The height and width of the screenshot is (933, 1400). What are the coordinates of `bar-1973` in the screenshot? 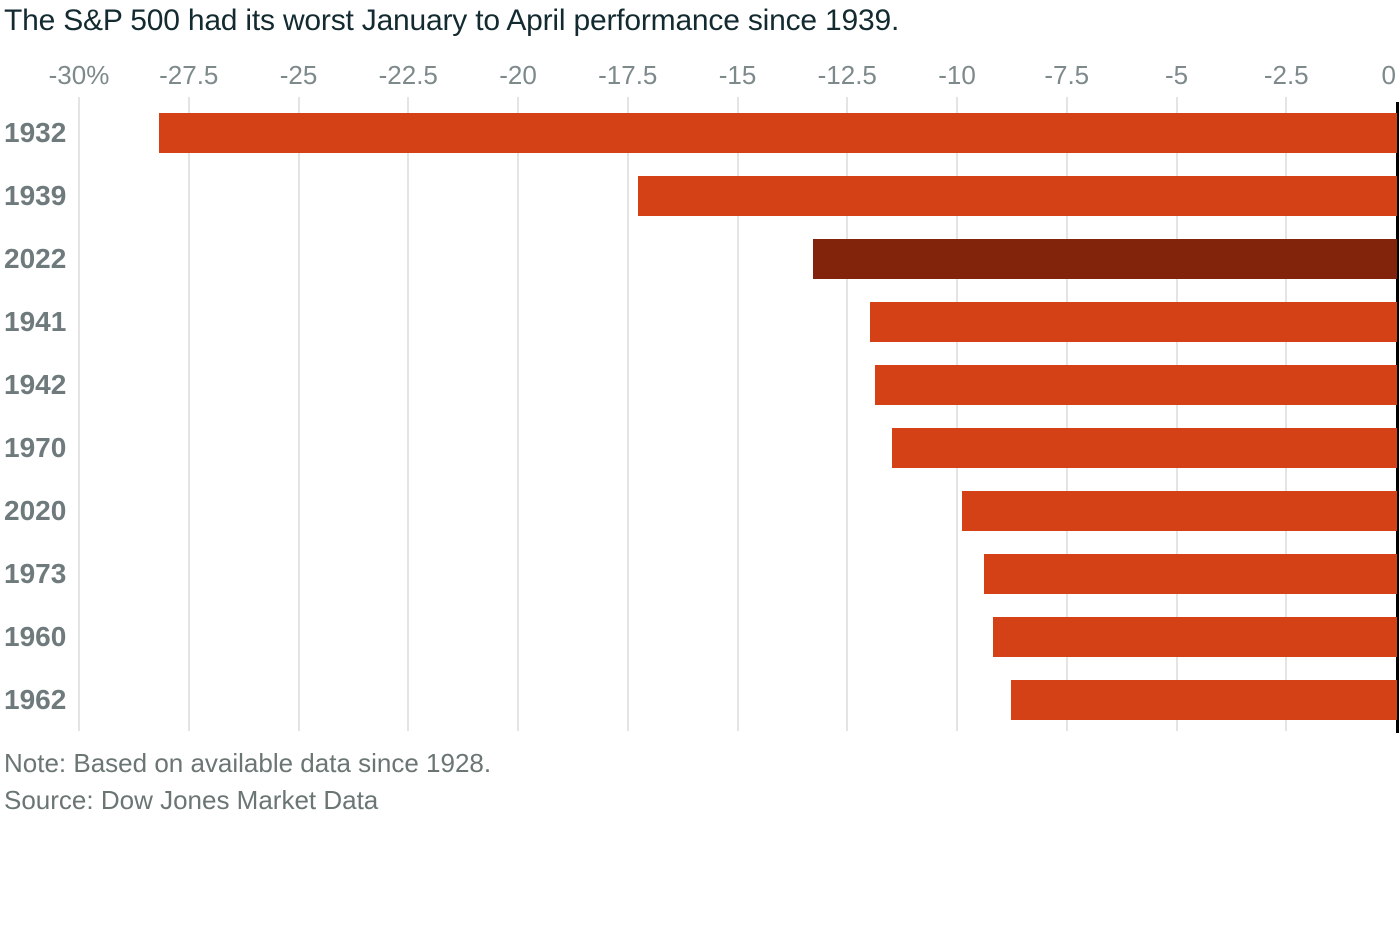 It's located at (1190, 574).